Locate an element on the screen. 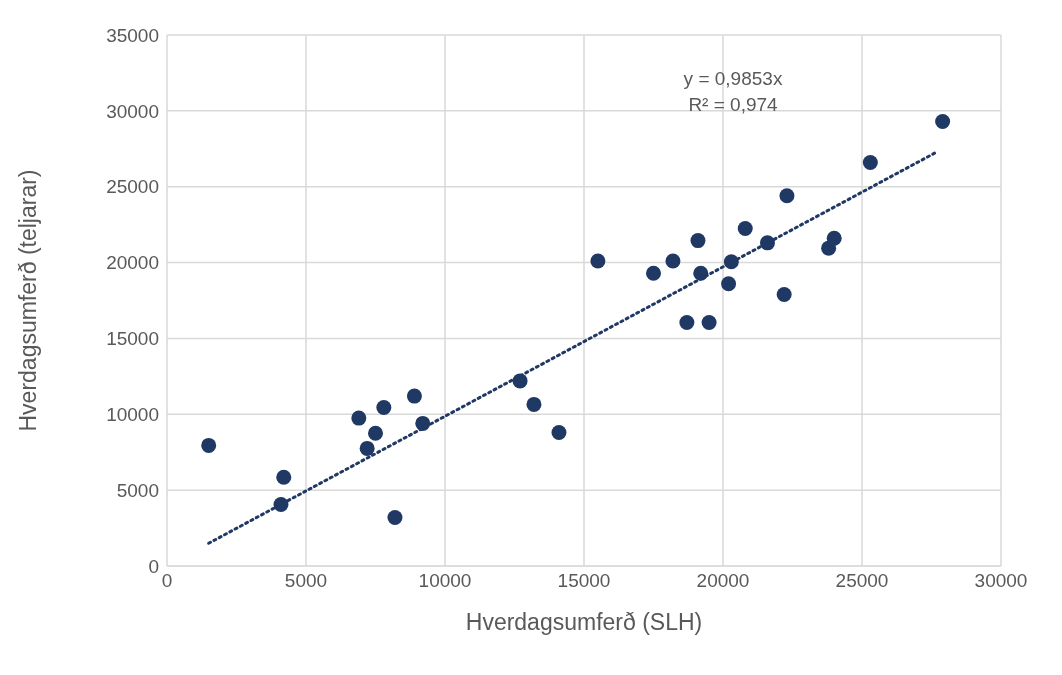  y-tick-label: 10000 is located at coordinates (132, 415).